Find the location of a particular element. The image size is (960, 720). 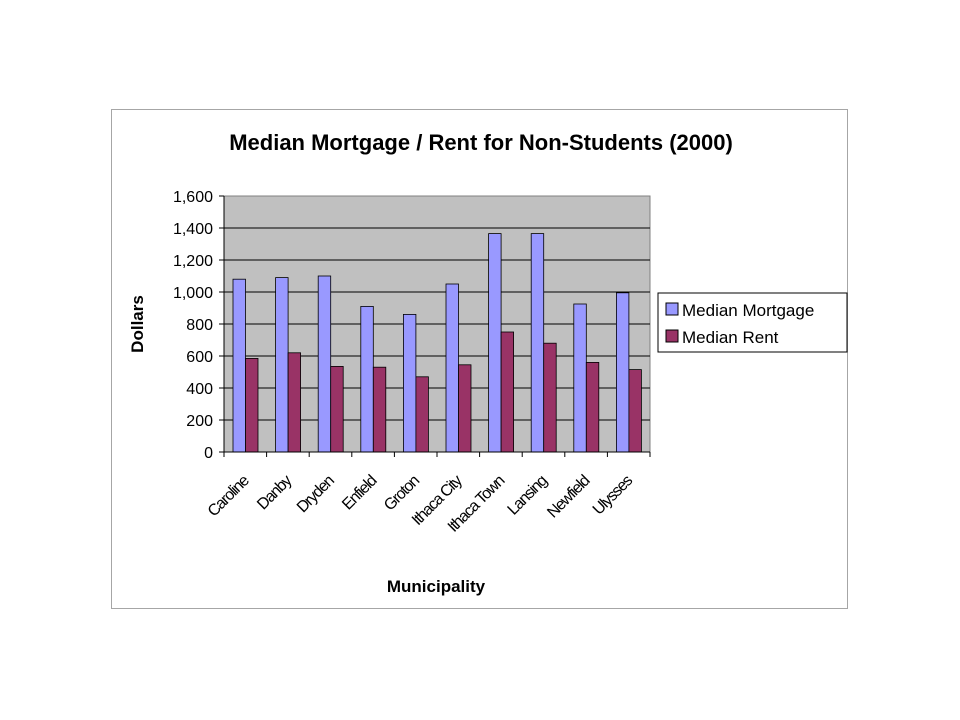

y-tick-label: 800 is located at coordinates (199, 325).